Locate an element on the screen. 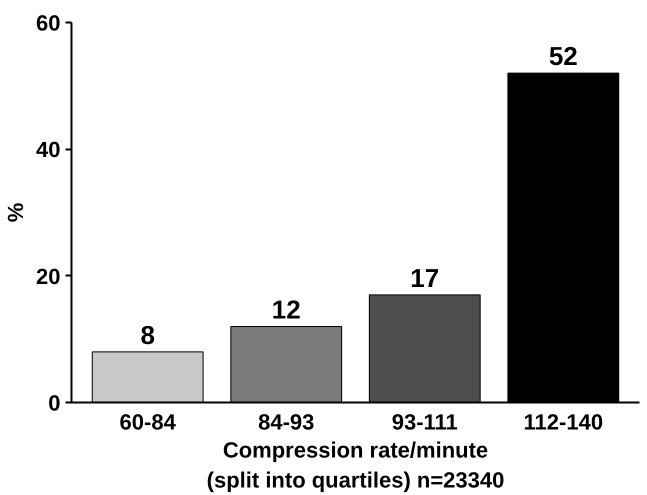  x-tick-label: 84-93 is located at coordinates (286, 422).